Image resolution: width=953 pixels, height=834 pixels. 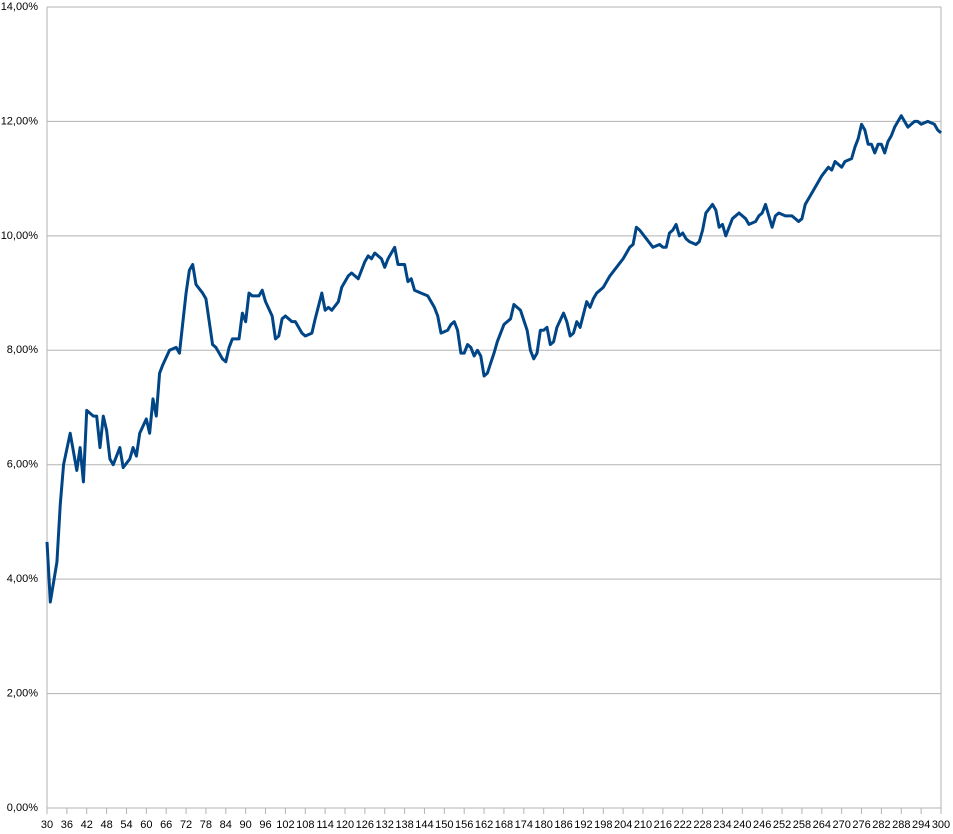 I want to click on x-tick-label: 282, so click(x=881, y=825).